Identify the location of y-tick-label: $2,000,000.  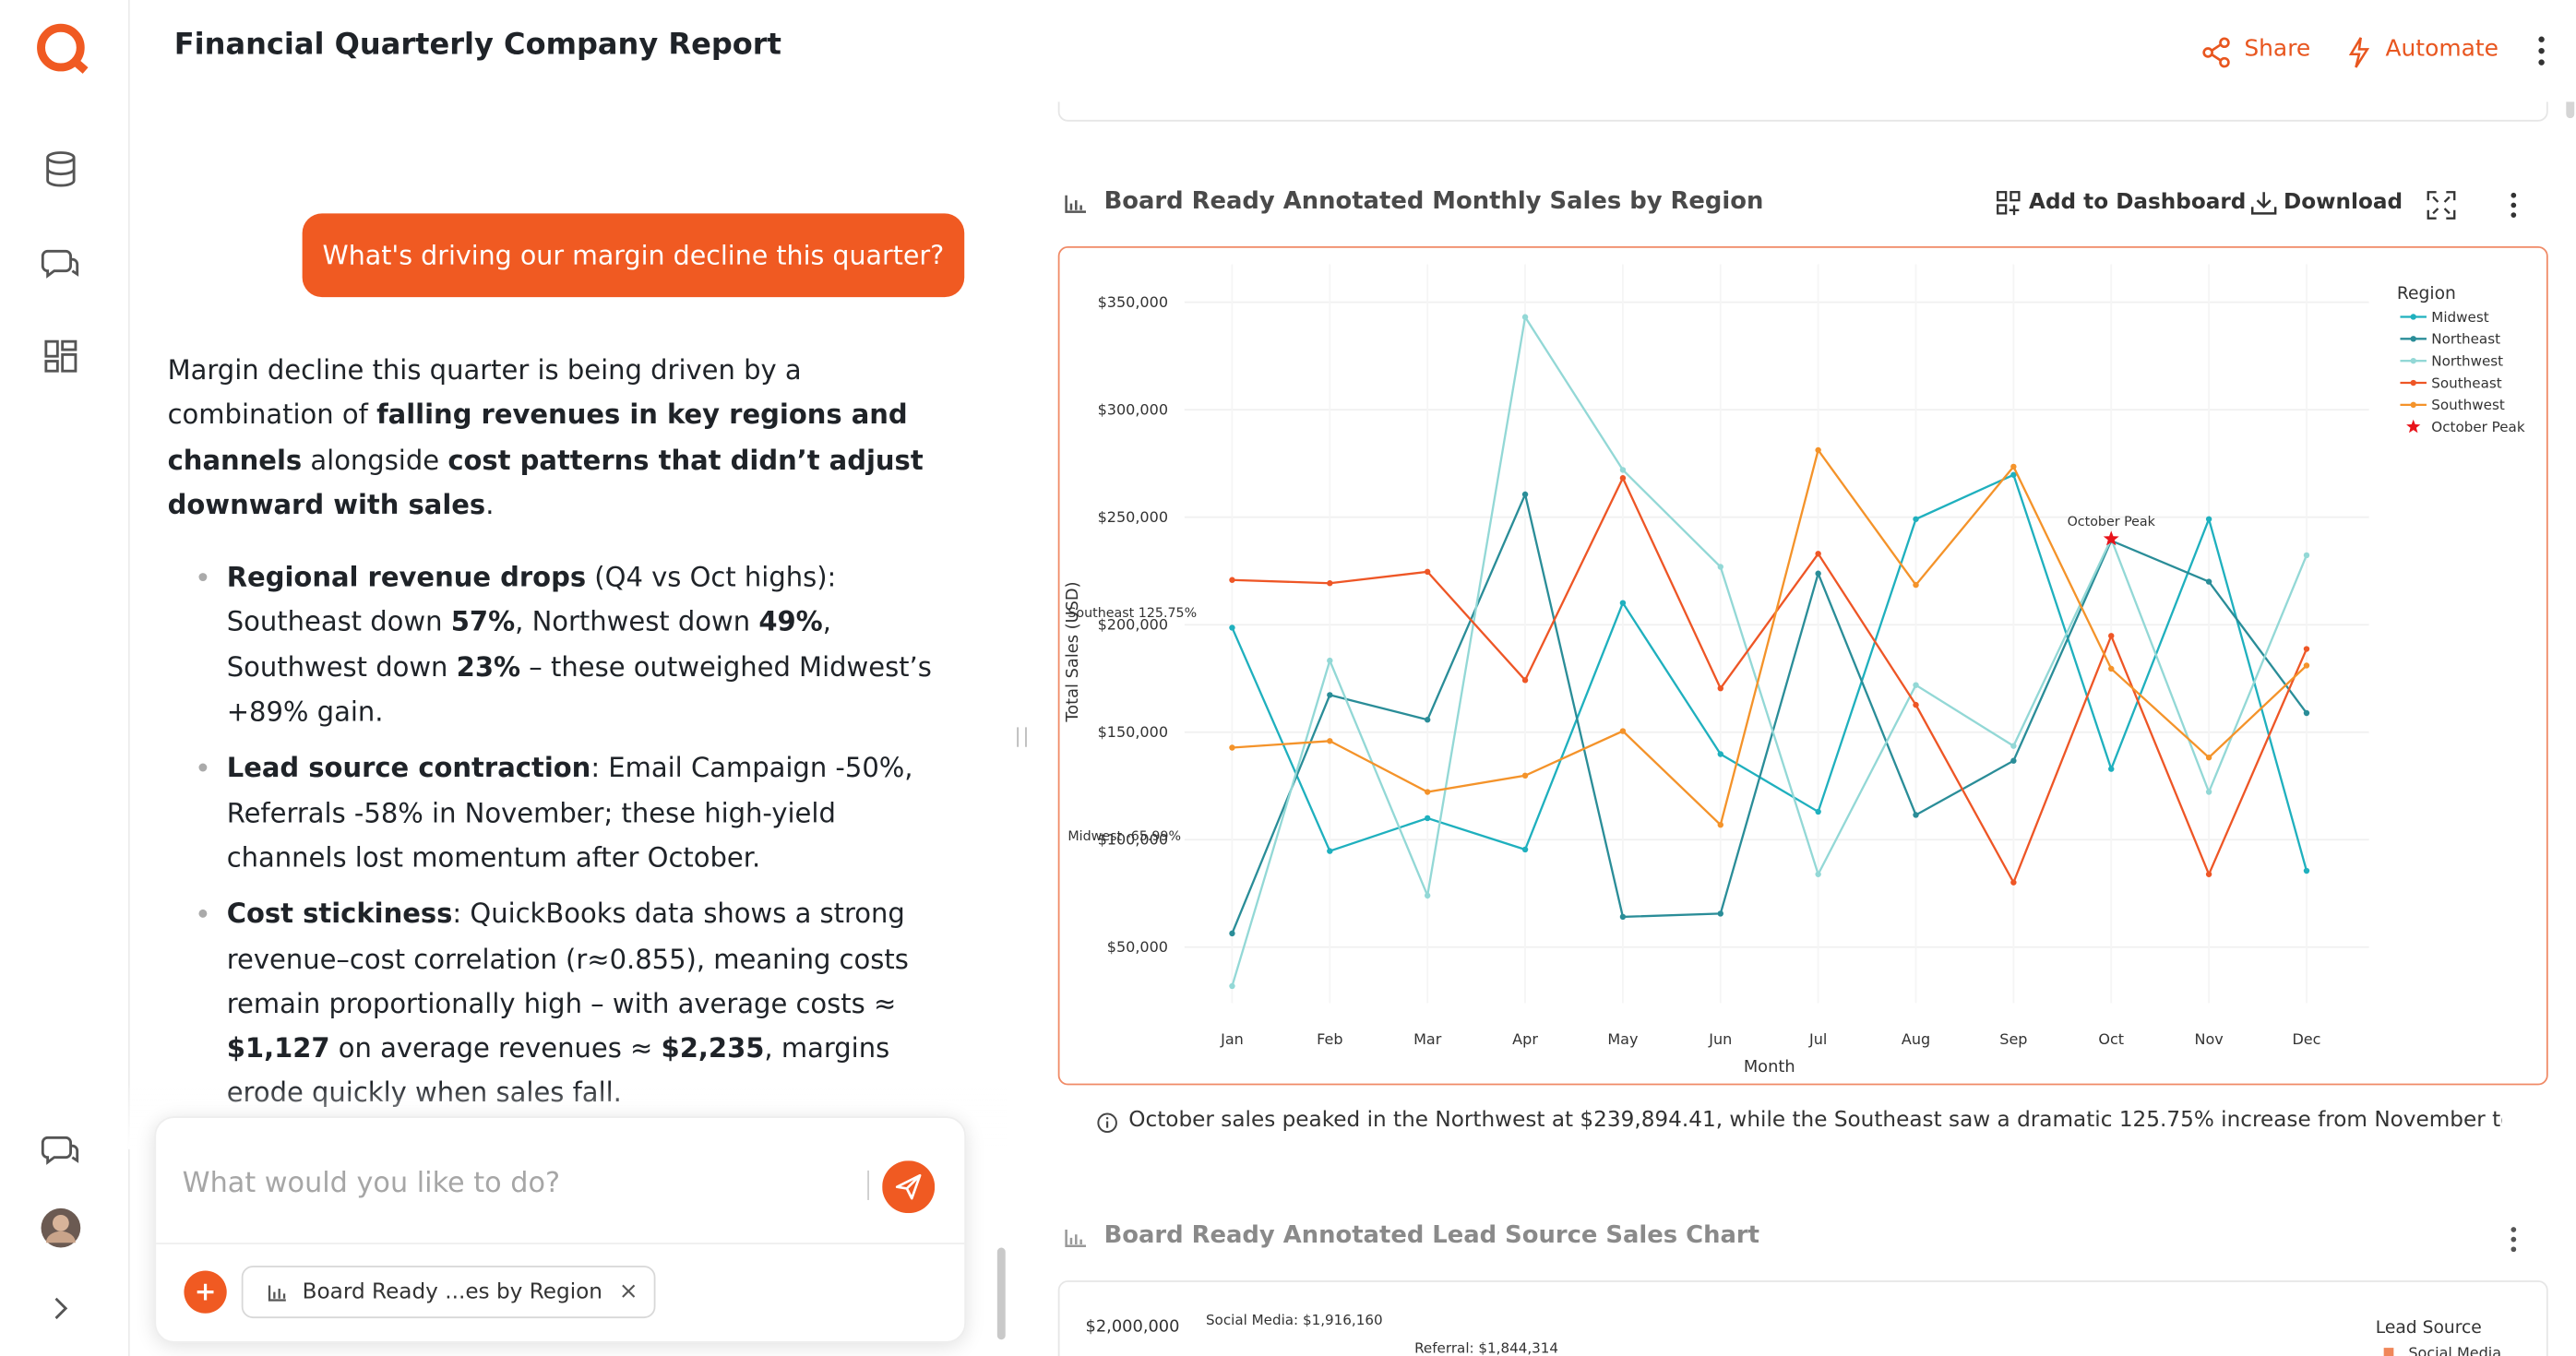
(1133, 1326).